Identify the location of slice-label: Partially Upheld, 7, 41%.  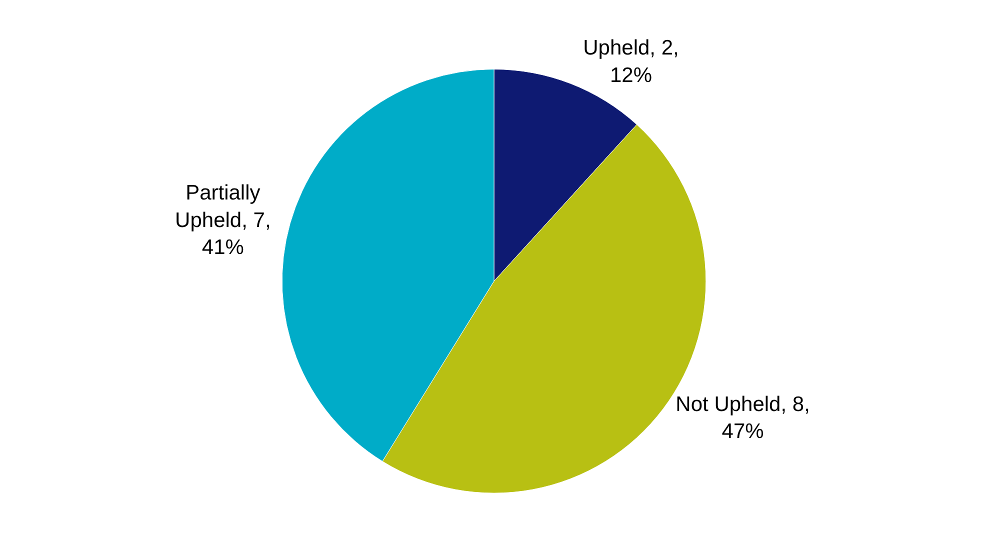
(223, 220).